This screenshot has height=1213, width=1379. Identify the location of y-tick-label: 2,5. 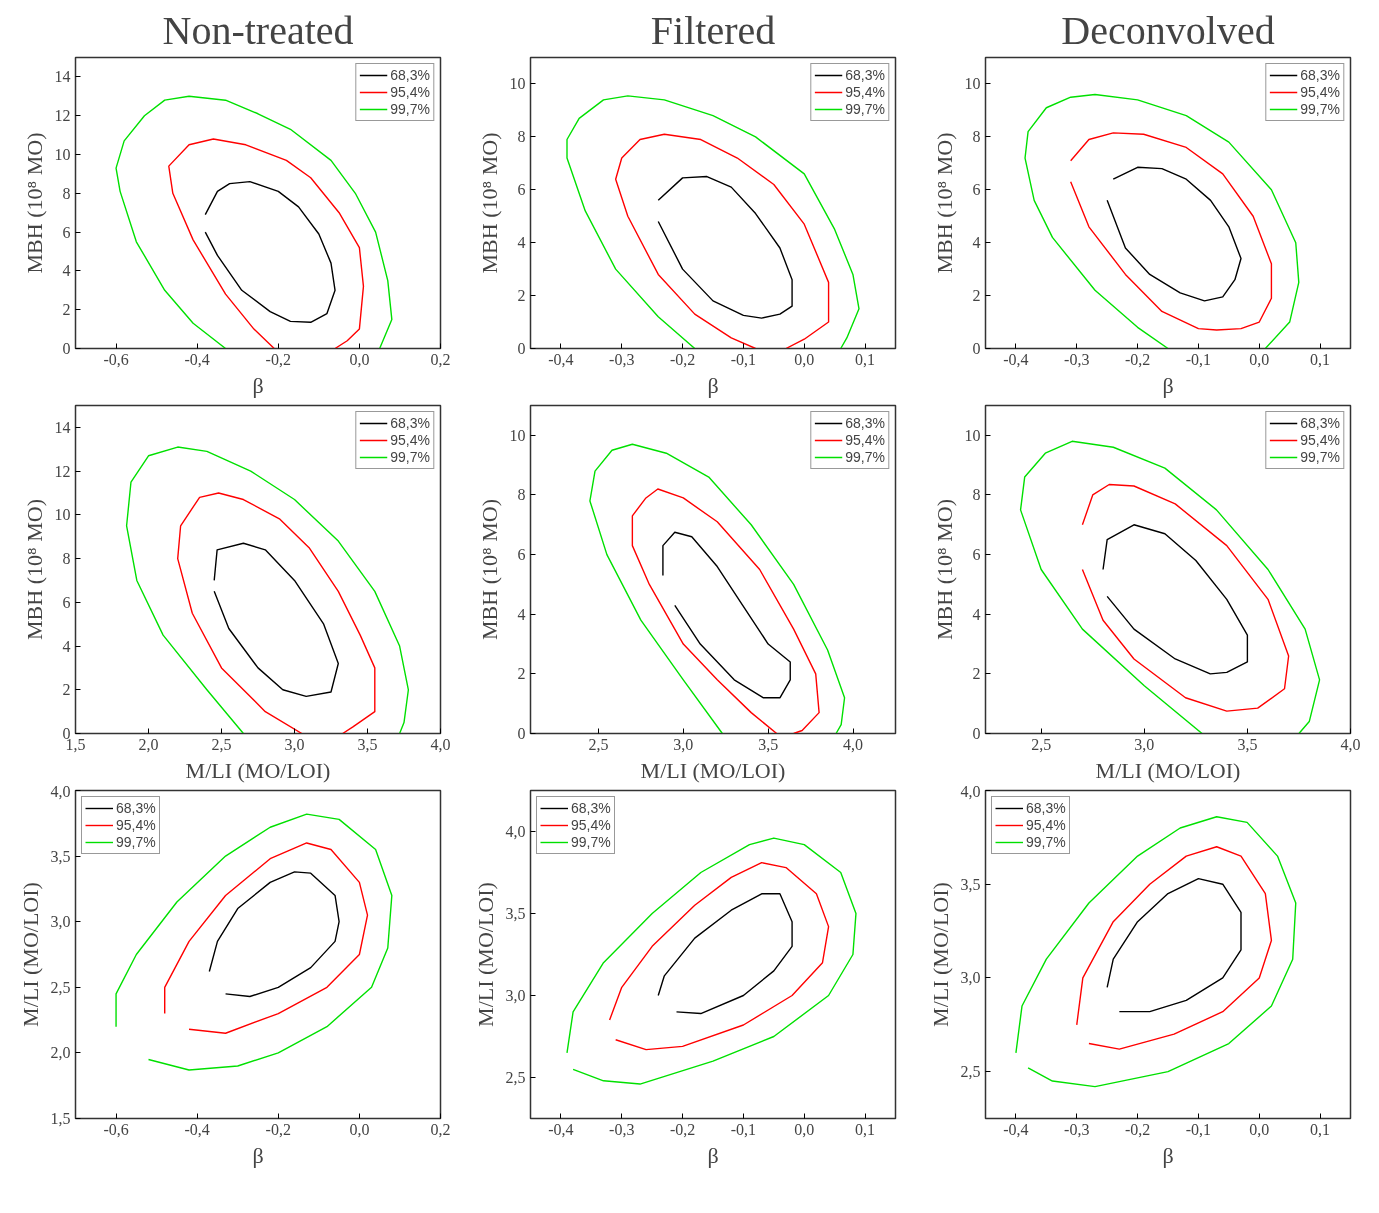
(515, 1077).